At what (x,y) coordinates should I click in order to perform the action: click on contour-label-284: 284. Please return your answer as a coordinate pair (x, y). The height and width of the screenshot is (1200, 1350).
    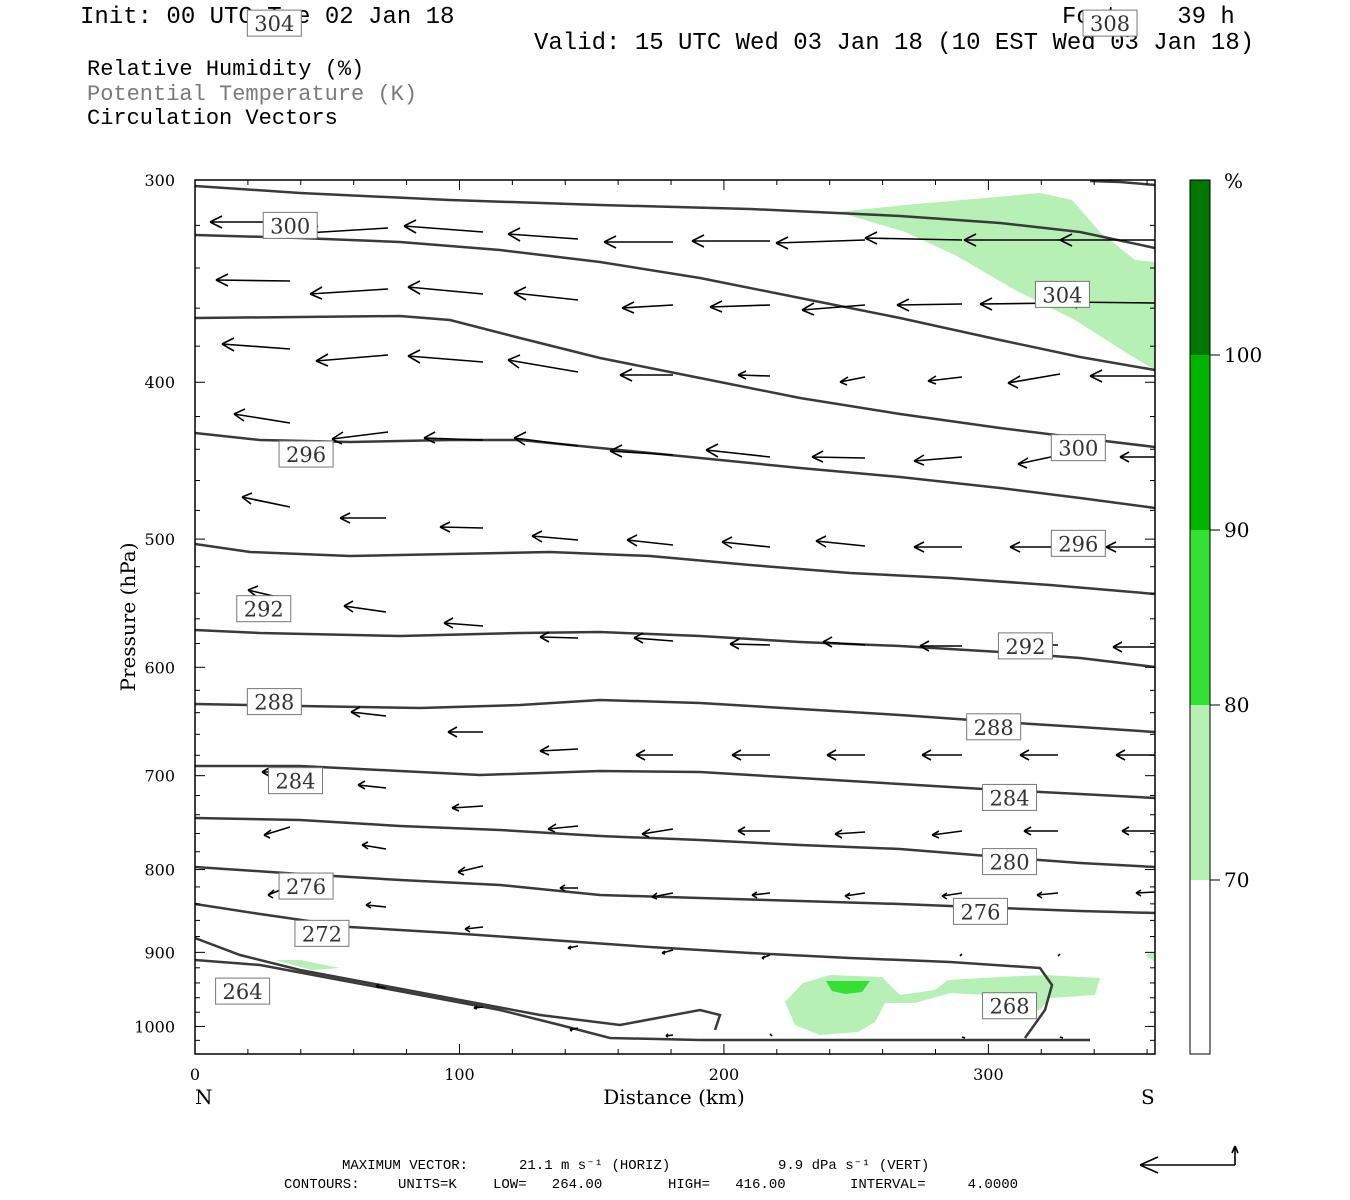
    Looking at the image, I should click on (295, 781).